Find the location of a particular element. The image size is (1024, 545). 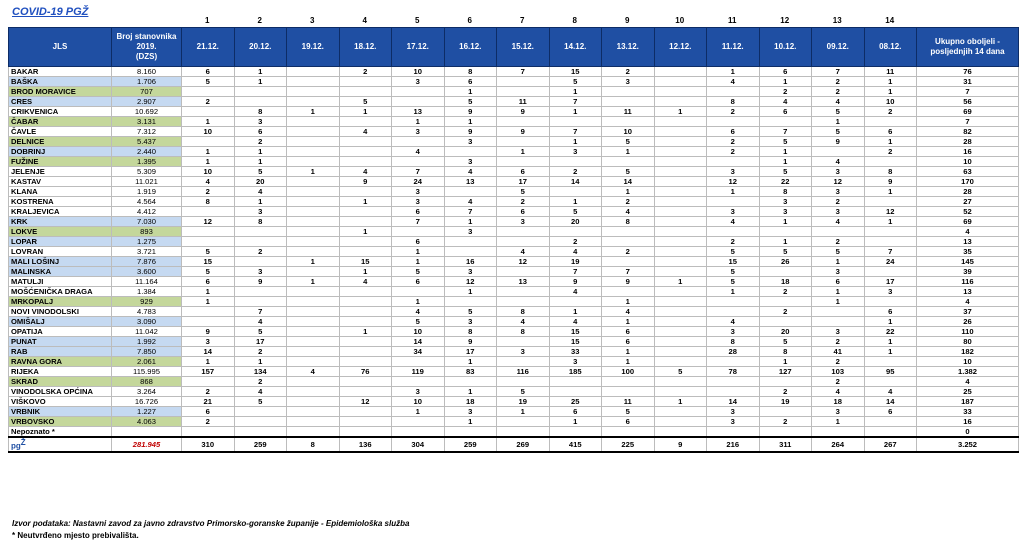

daily-cases-cell: 9 is located at coordinates (838, 141).